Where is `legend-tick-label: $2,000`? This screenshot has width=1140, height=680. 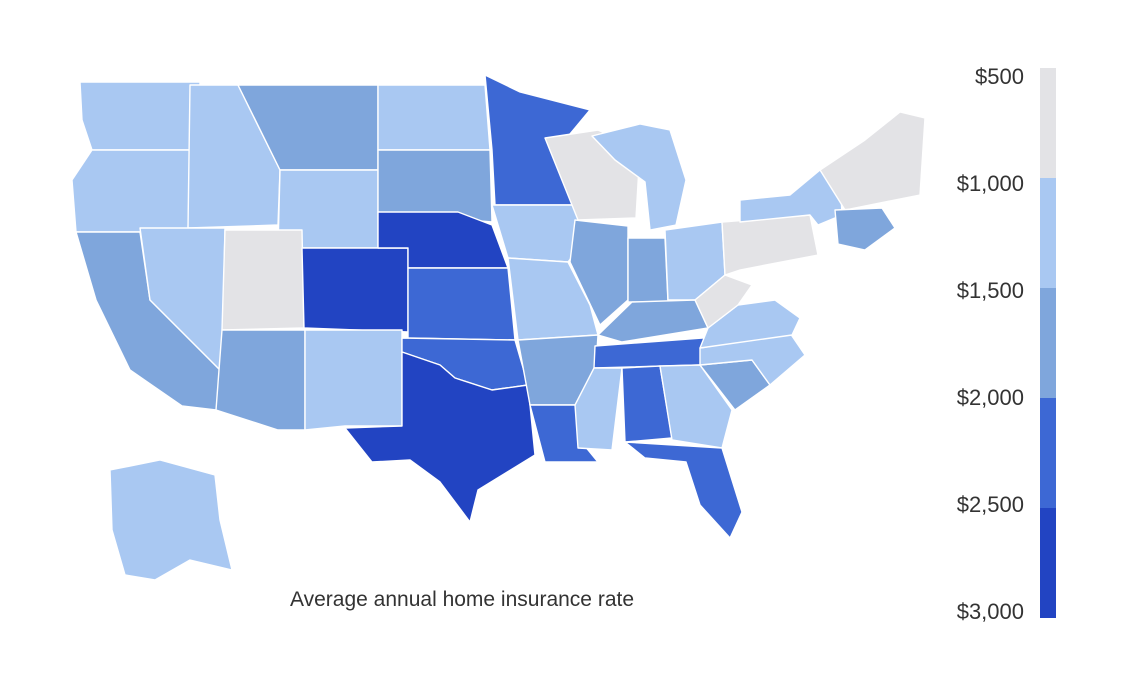
legend-tick-label: $2,000 is located at coordinates (990, 397).